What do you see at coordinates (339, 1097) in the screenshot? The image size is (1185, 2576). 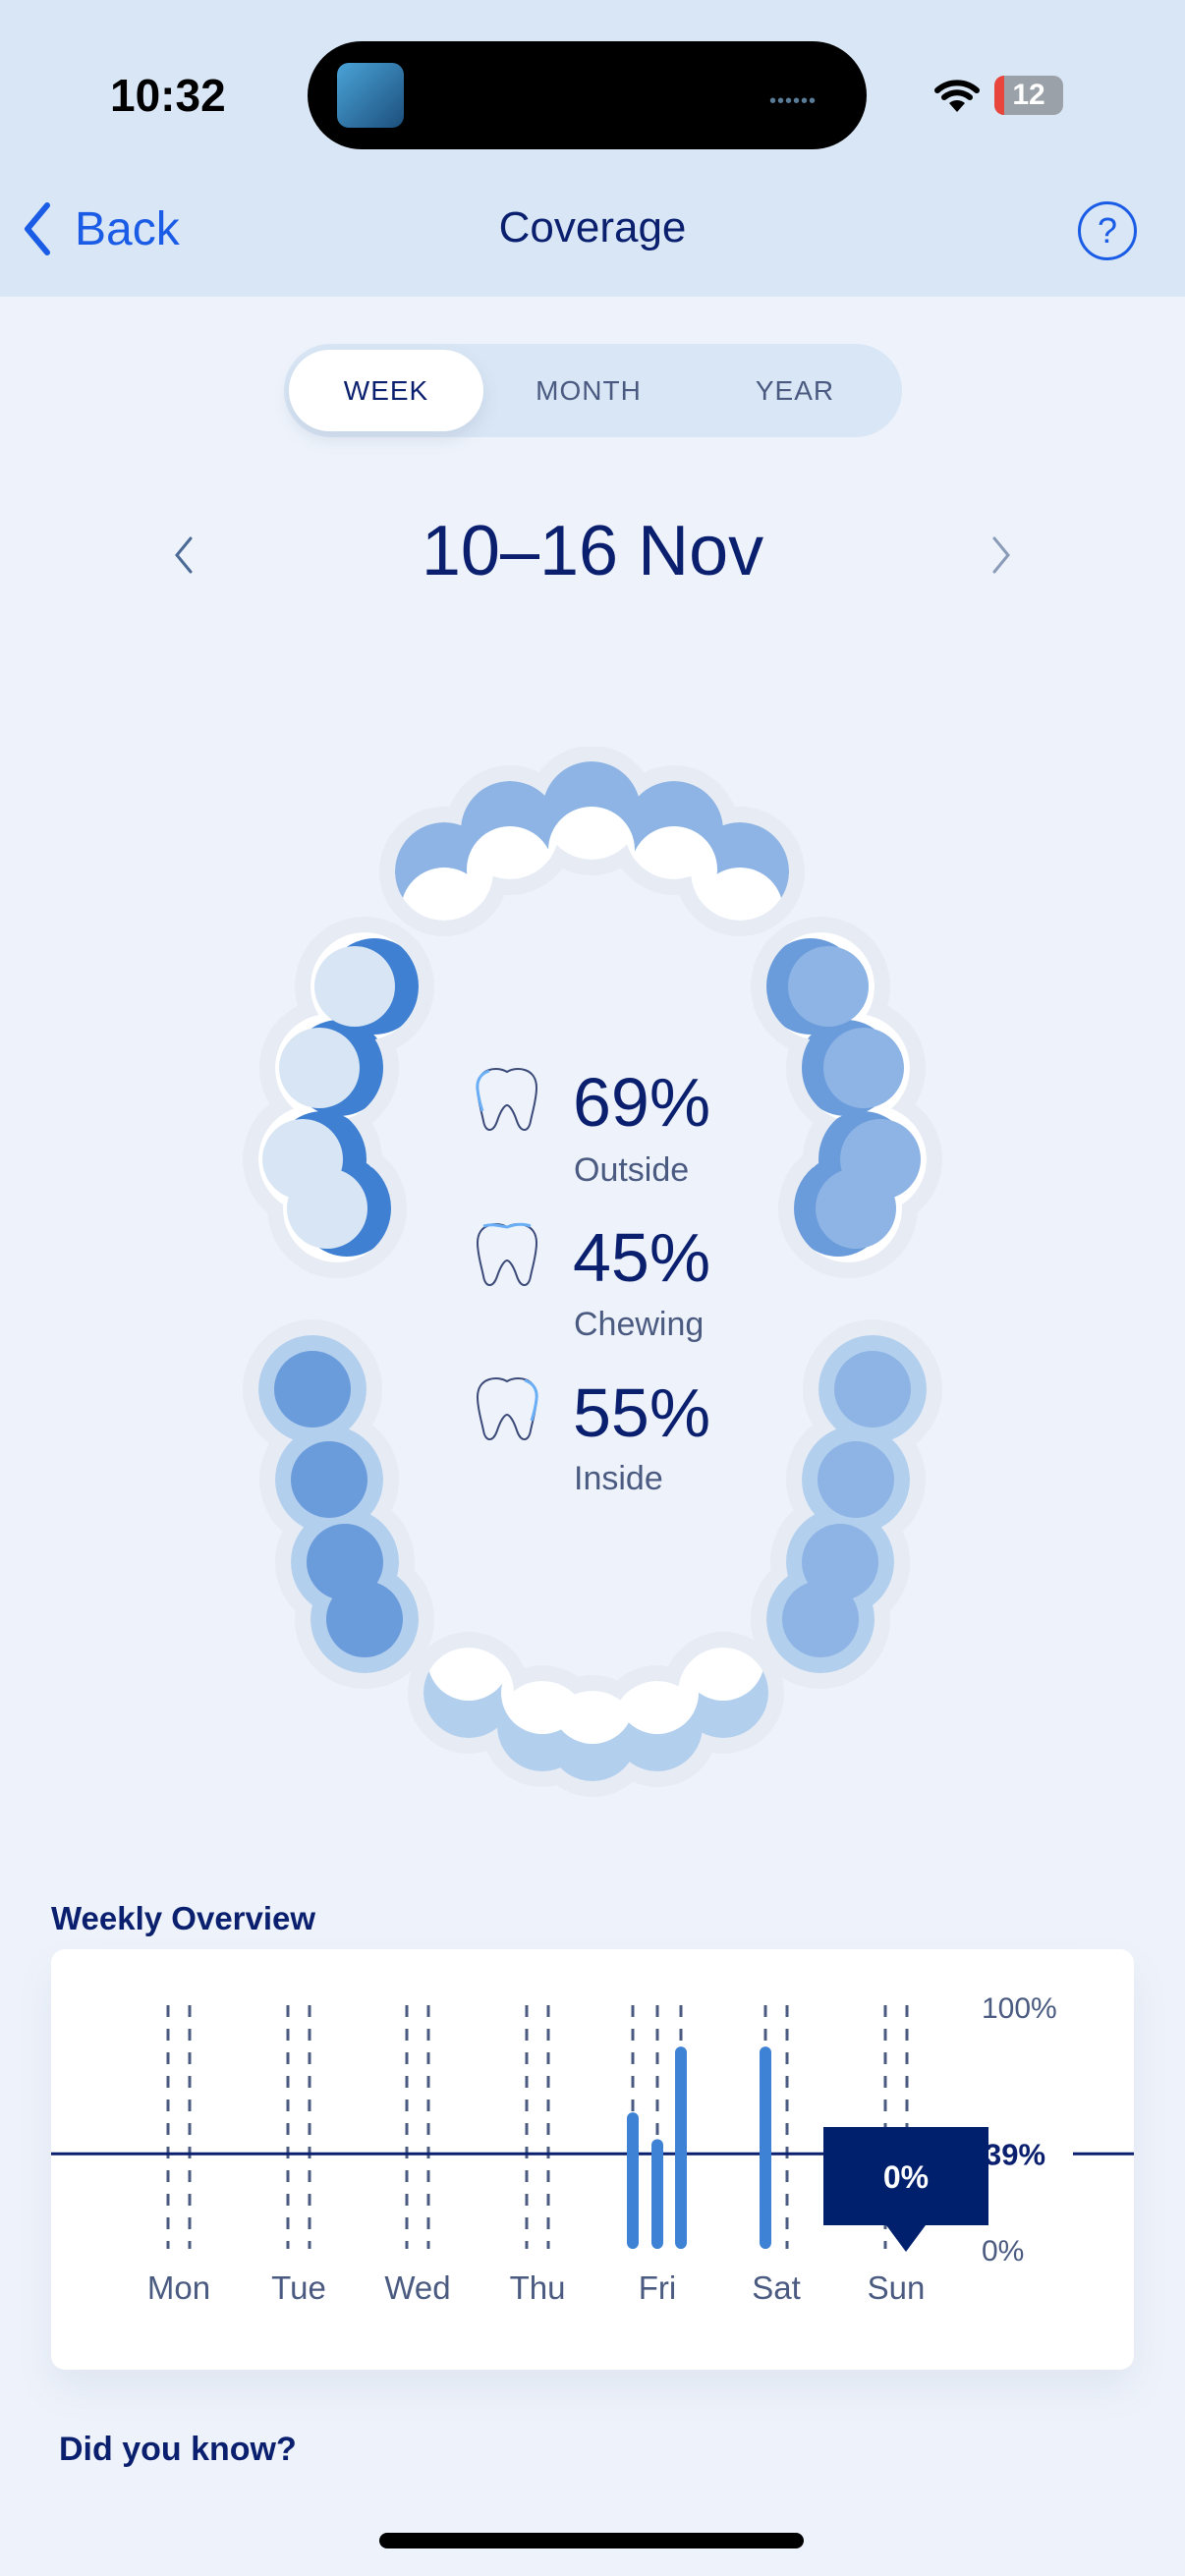 I see `upper-left-teeth` at bounding box center [339, 1097].